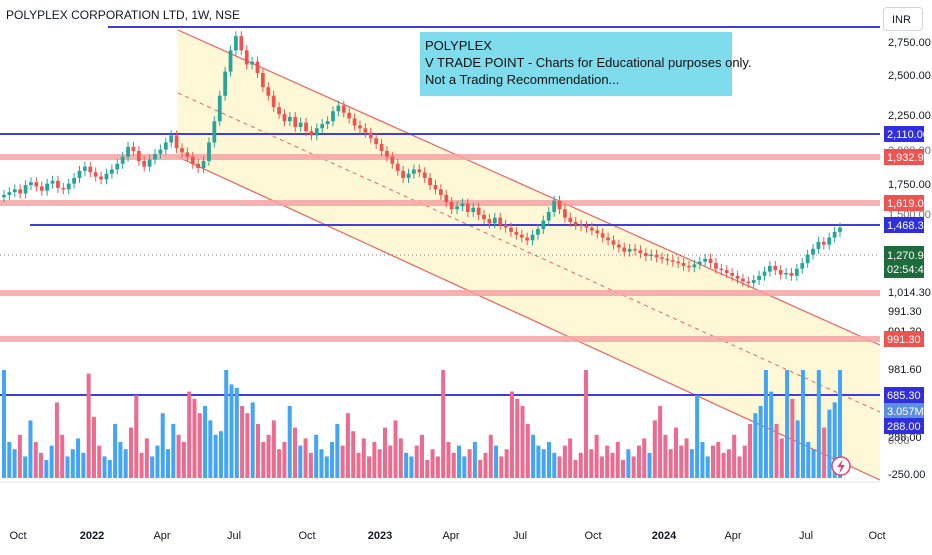 The height and width of the screenshot is (555, 932). I want to click on level-tag: 288.00, so click(904, 427).